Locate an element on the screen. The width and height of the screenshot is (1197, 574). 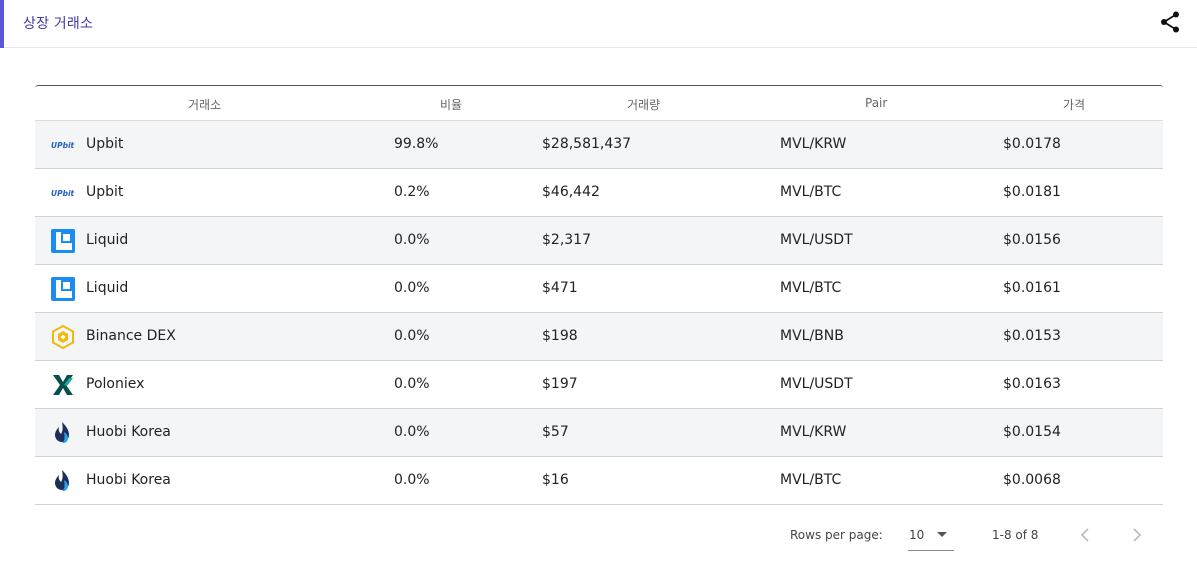
volume-value: $198 is located at coordinates (560, 336).